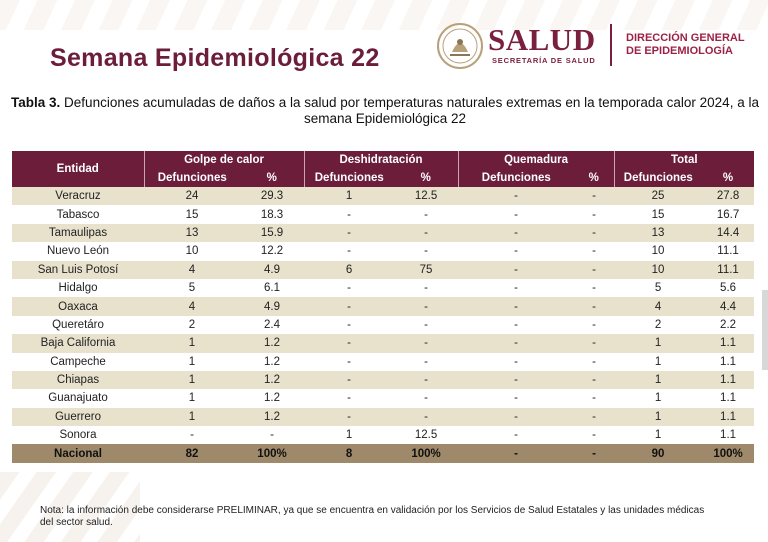 The height and width of the screenshot is (542, 768). What do you see at coordinates (765, 330) in the screenshot?
I see `scrollbar` at bounding box center [765, 330].